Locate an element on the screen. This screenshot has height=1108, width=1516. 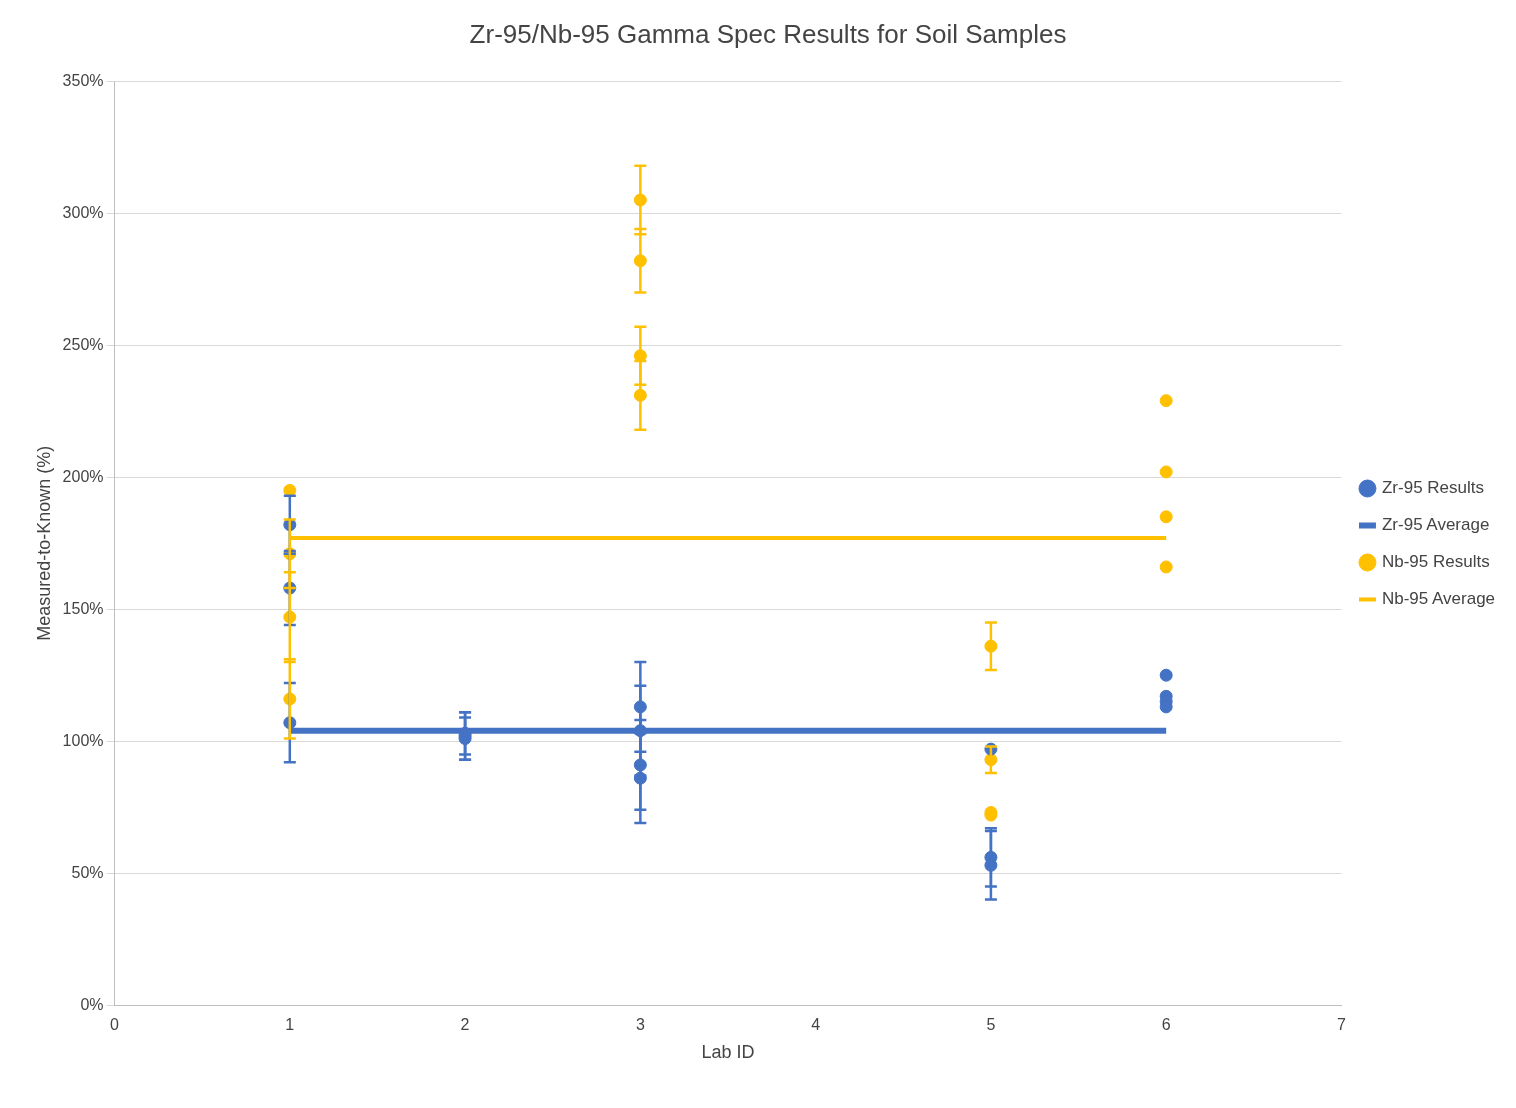
y-tick-label: 100% is located at coordinates (83, 740).